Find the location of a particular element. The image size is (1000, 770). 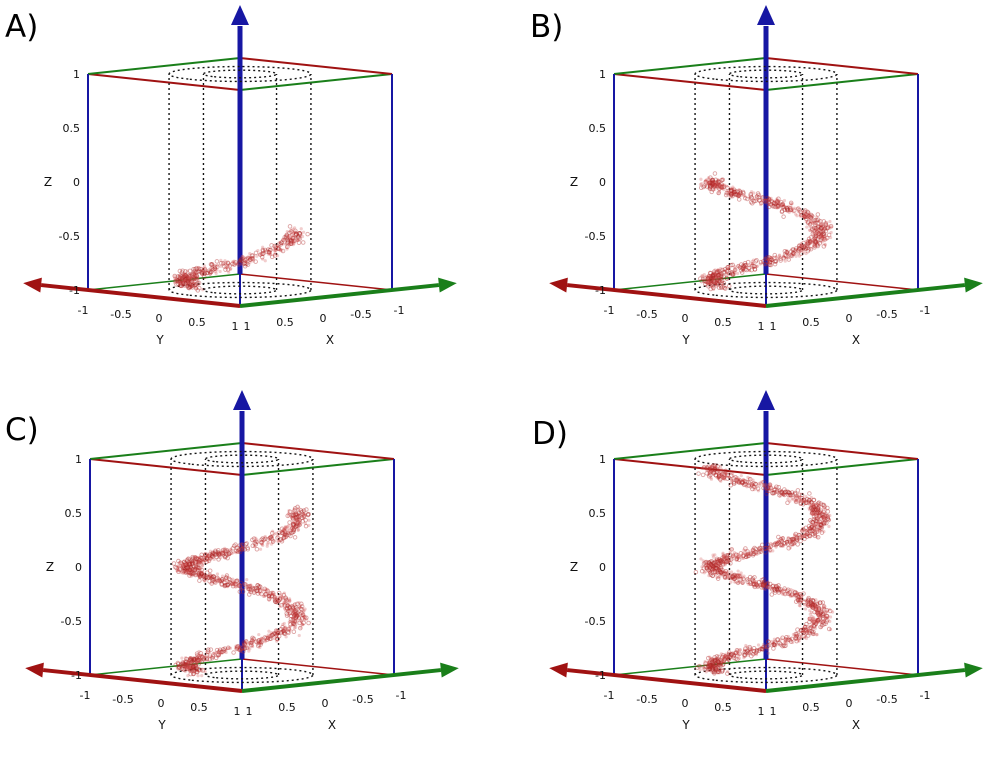

panel-a-label: A) is located at coordinates (22, 27).